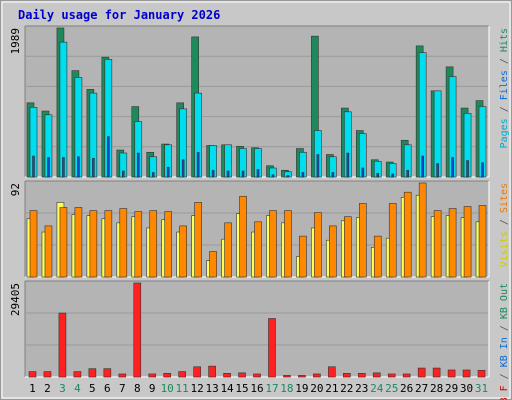 This screenshot has height=400, width=512. I want to click on x-tick-label: 7, so click(122, 388).